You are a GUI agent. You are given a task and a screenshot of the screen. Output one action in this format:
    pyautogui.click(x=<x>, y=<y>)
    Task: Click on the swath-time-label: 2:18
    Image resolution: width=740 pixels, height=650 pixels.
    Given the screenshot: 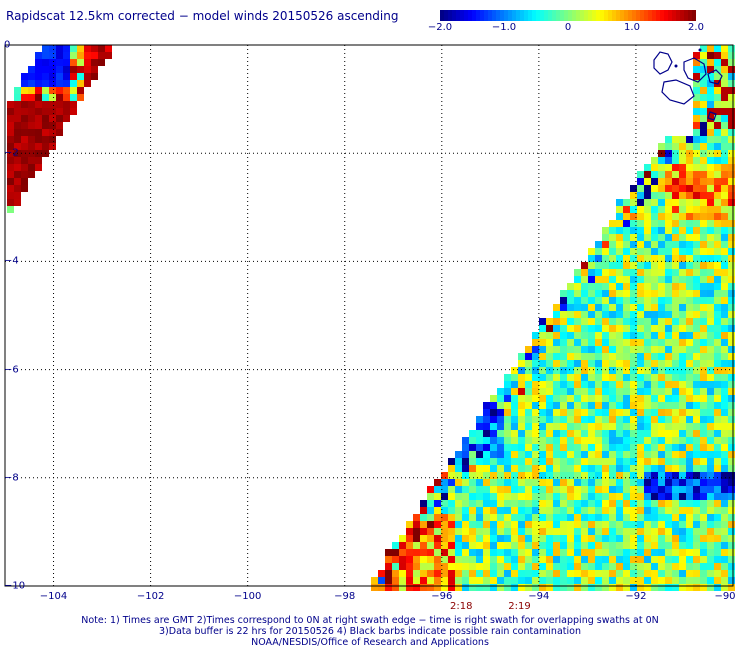 What is the action you would take?
    pyautogui.click(x=461, y=606)
    